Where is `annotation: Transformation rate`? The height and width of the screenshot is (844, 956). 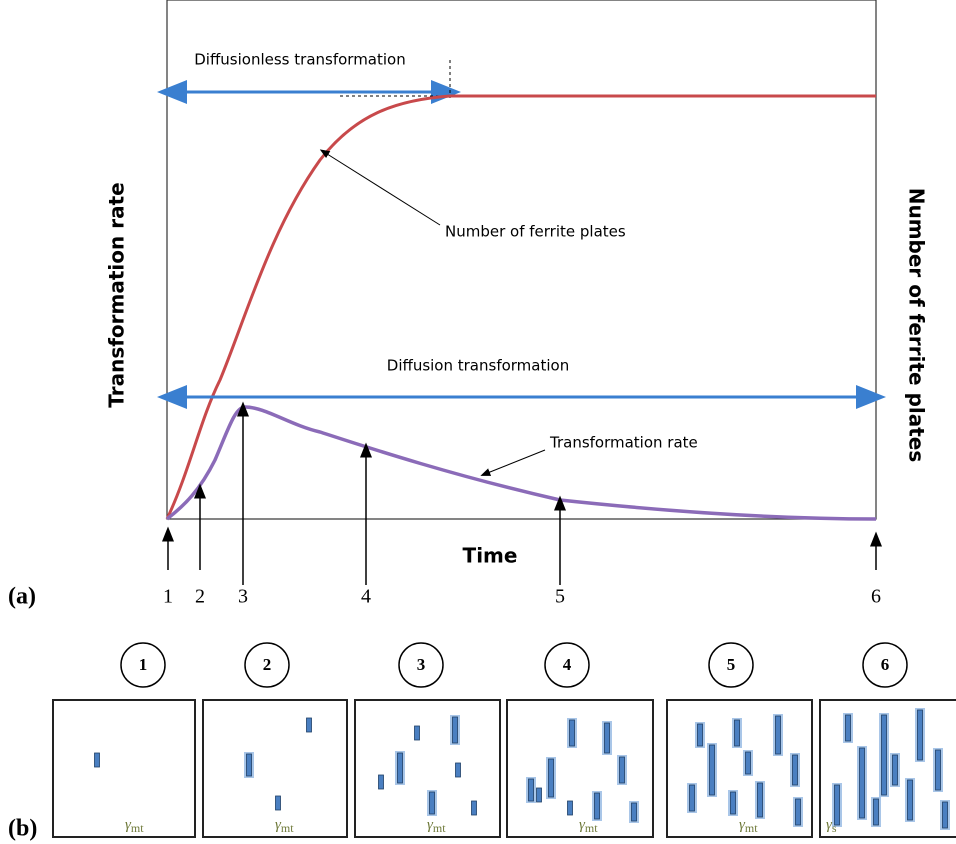 annotation: Transformation rate is located at coordinates (623, 443).